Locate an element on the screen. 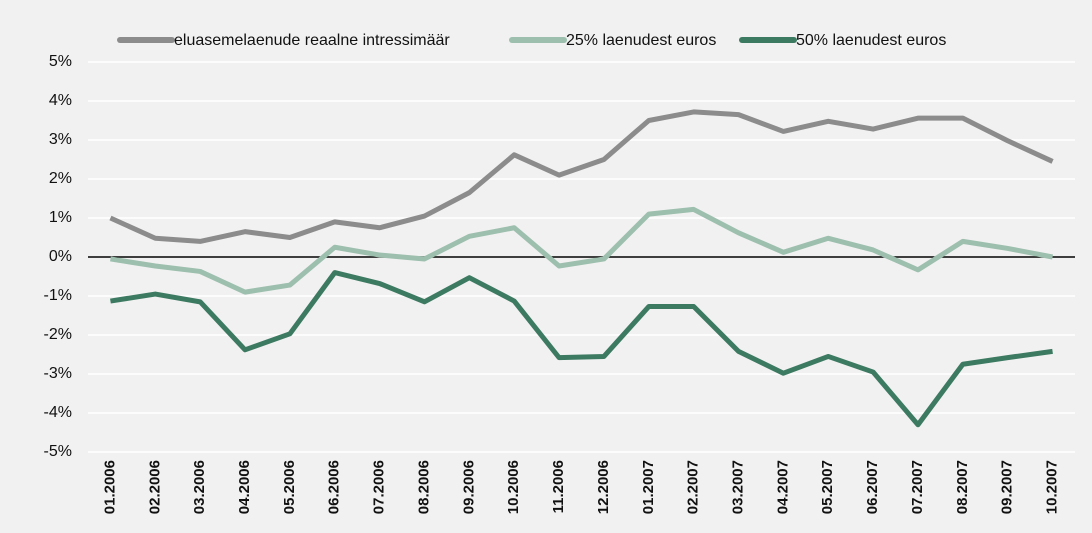 The height and width of the screenshot is (533, 1092). y-tick-label: 4% is located at coordinates (60, 100).